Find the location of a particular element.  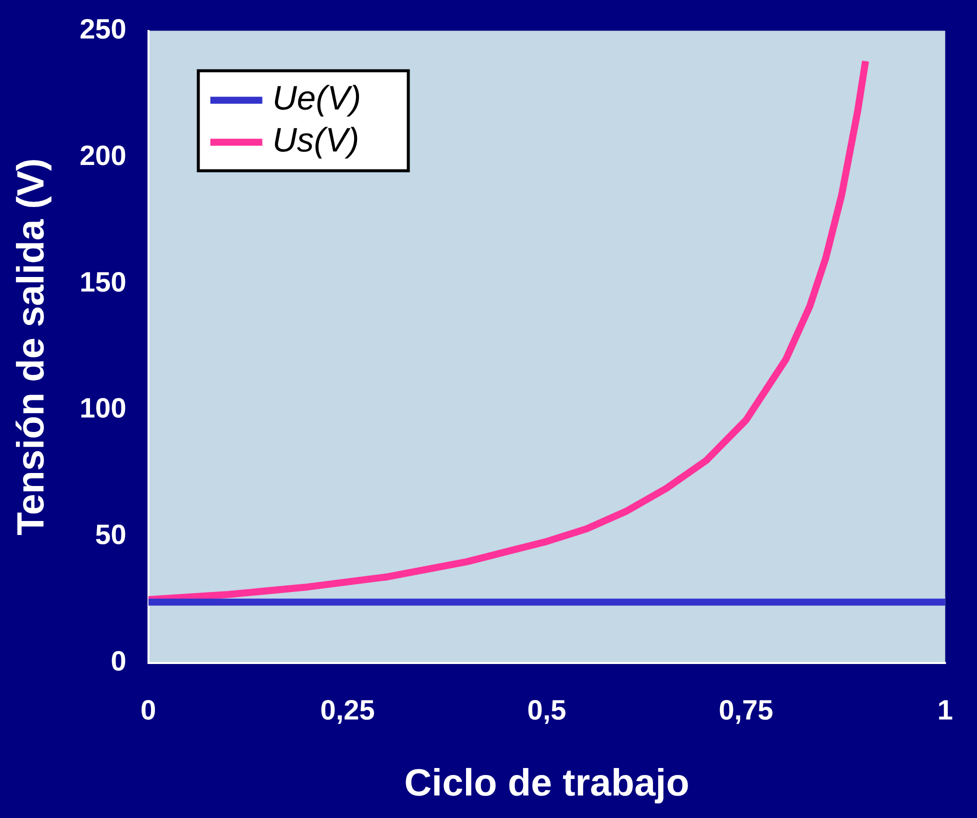

x-tick-label: 0,5 is located at coordinates (546, 710).